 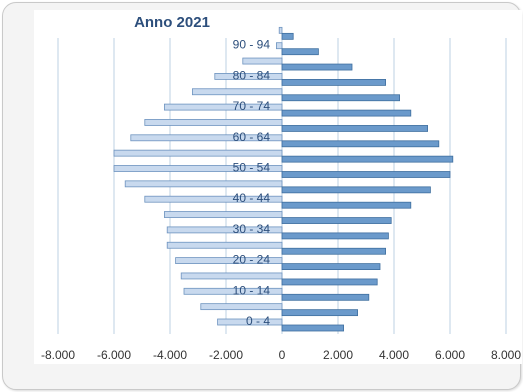 What do you see at coordinates (252, 106) in the screenshot?
I see `age-group-label: 70 - 74` at bounding box center [252, 106].